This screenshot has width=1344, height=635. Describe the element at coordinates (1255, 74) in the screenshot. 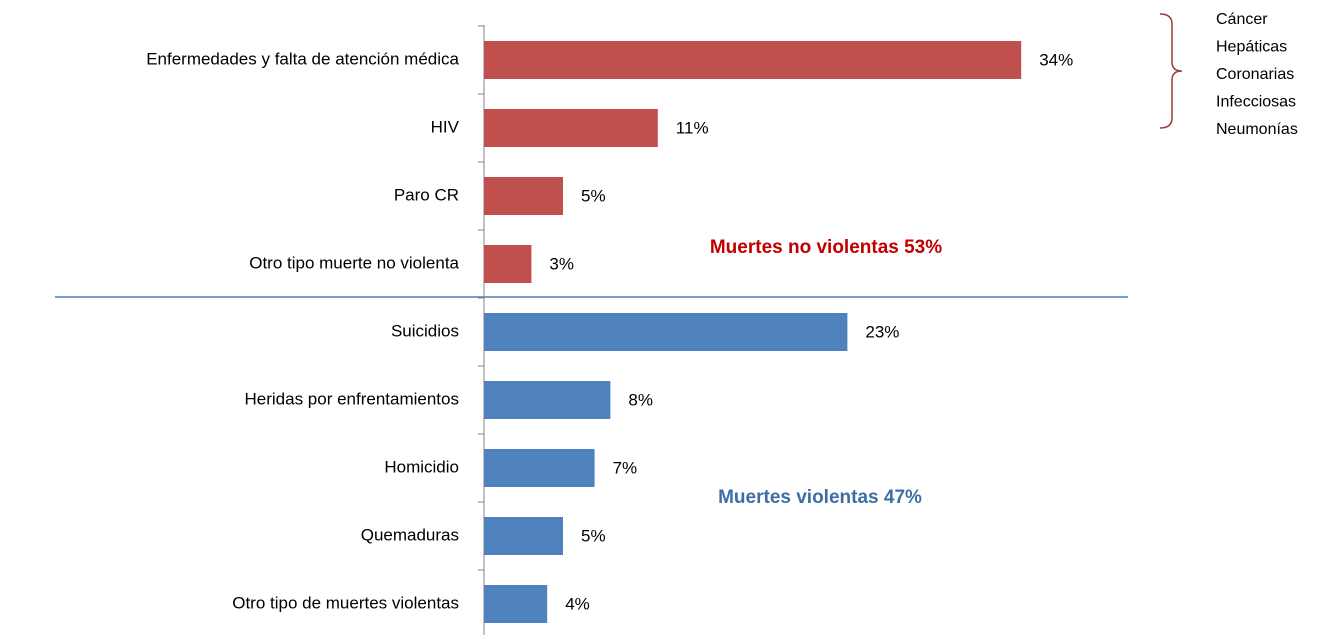

I see `bracket-item: Coronarias` at that location.